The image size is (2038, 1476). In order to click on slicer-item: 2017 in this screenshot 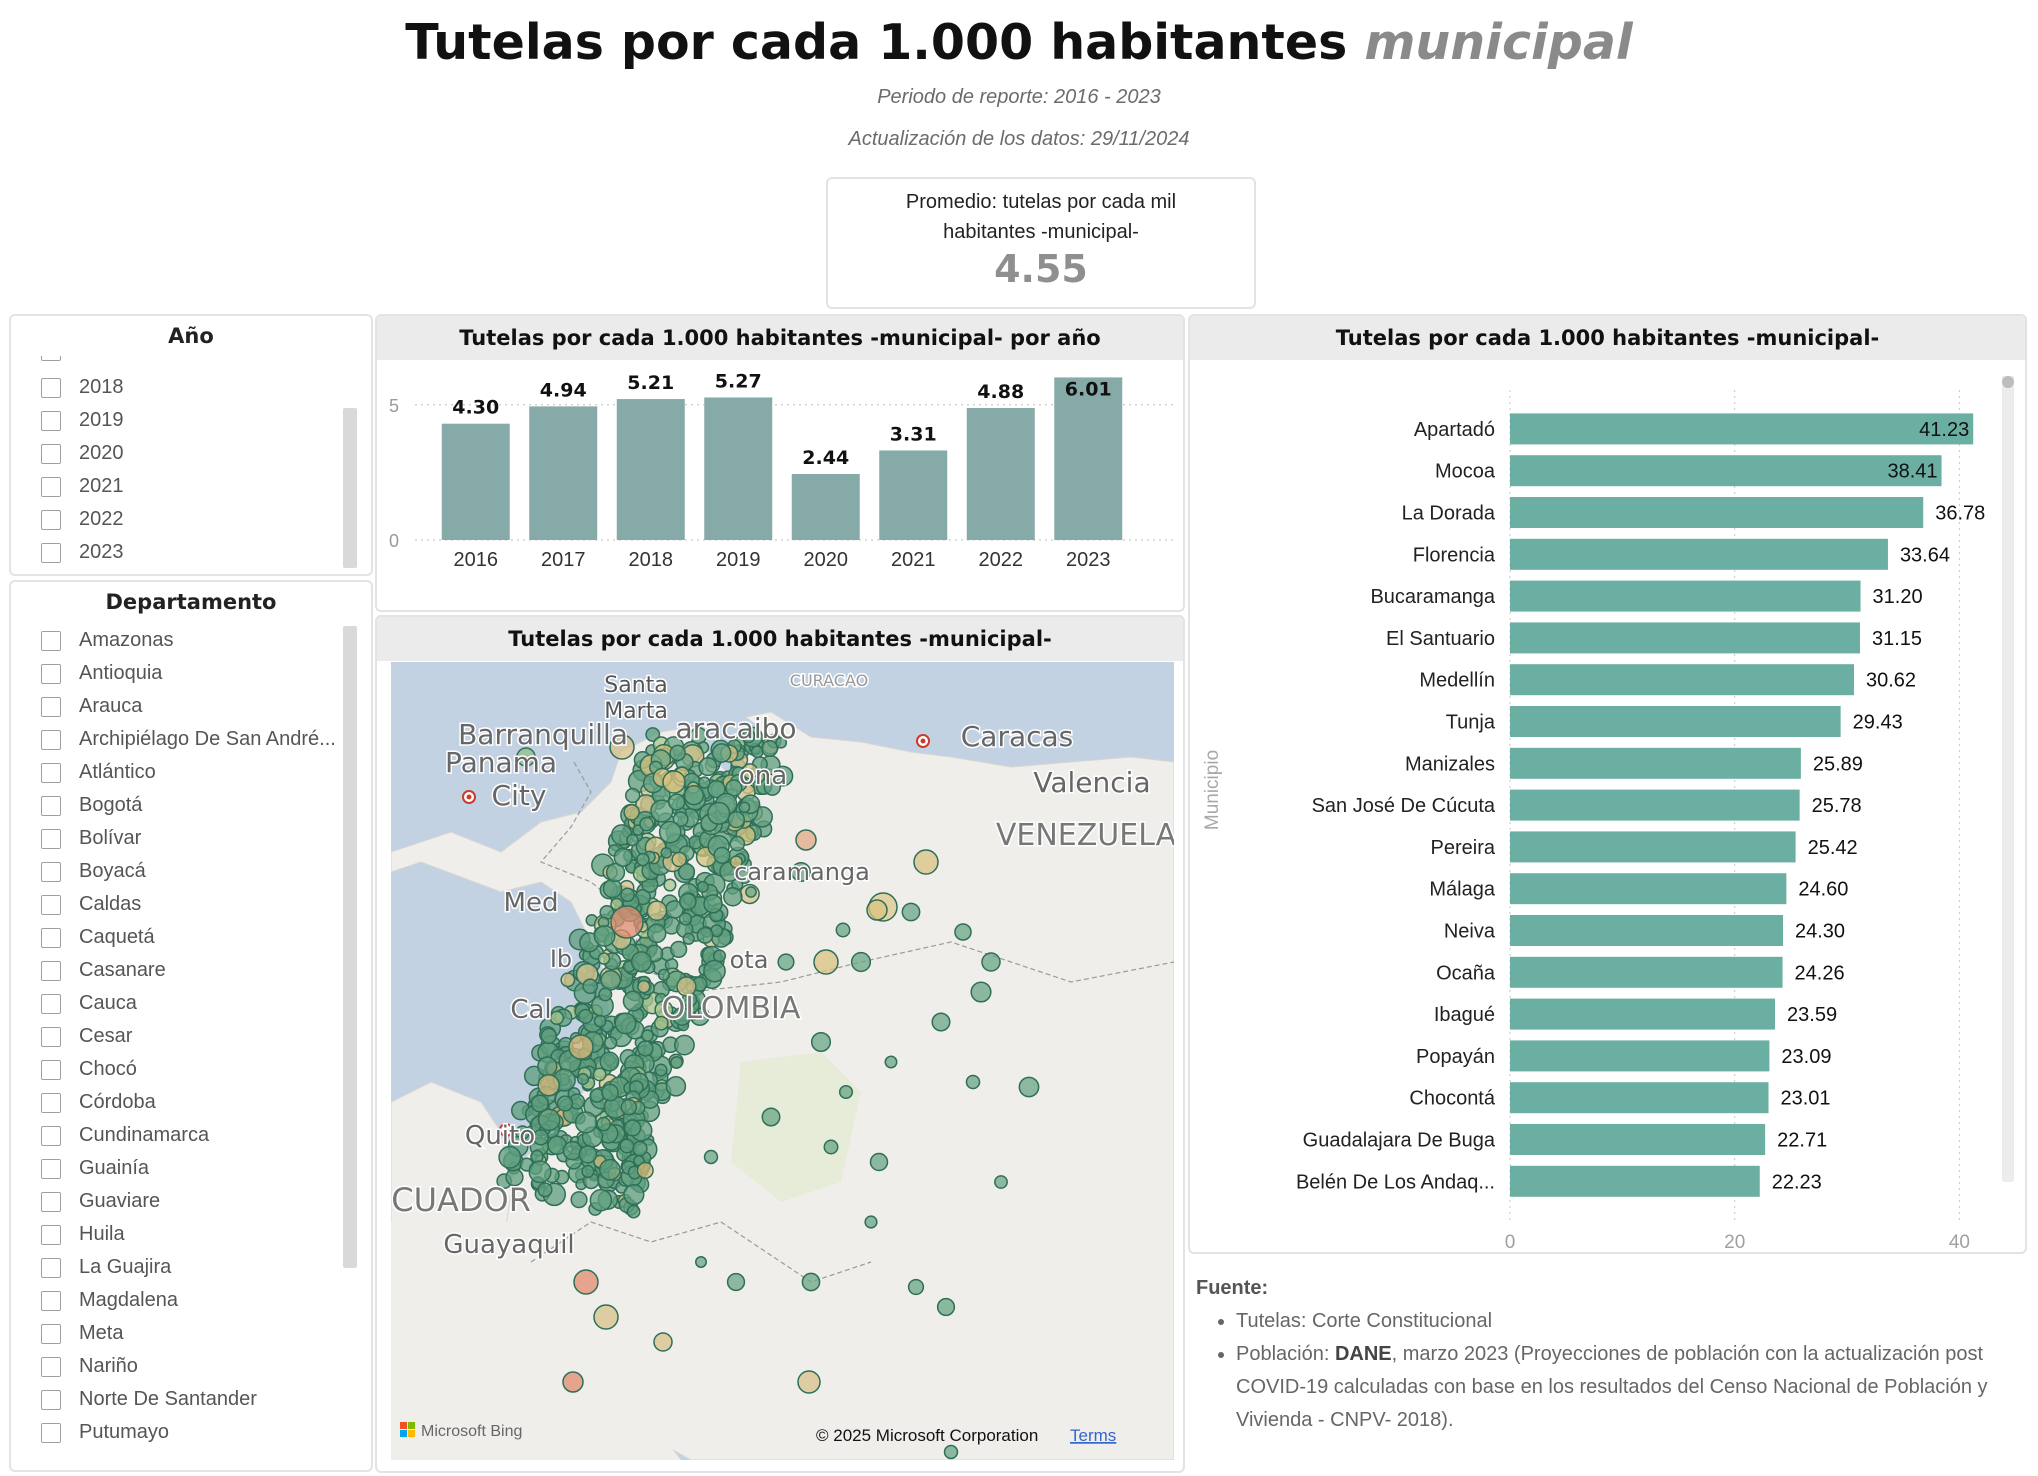, I will do `click(191, 361)`.